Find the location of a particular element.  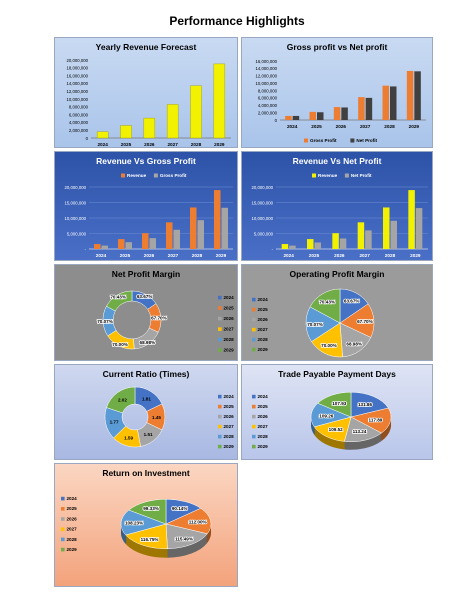

legend-label: 2025 is located at coordinates (229, 308).